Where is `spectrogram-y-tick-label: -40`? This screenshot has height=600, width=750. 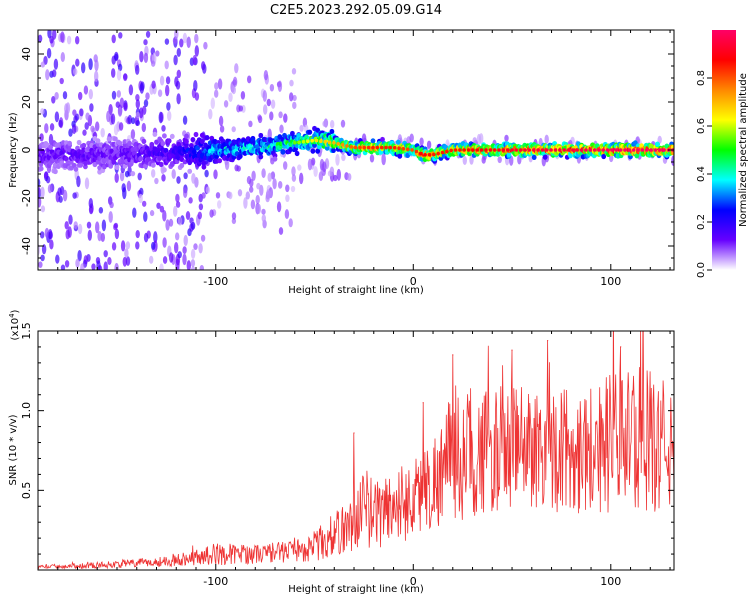 spectrogram-y-tick-label: -40 is located at coordinates (26, 246).